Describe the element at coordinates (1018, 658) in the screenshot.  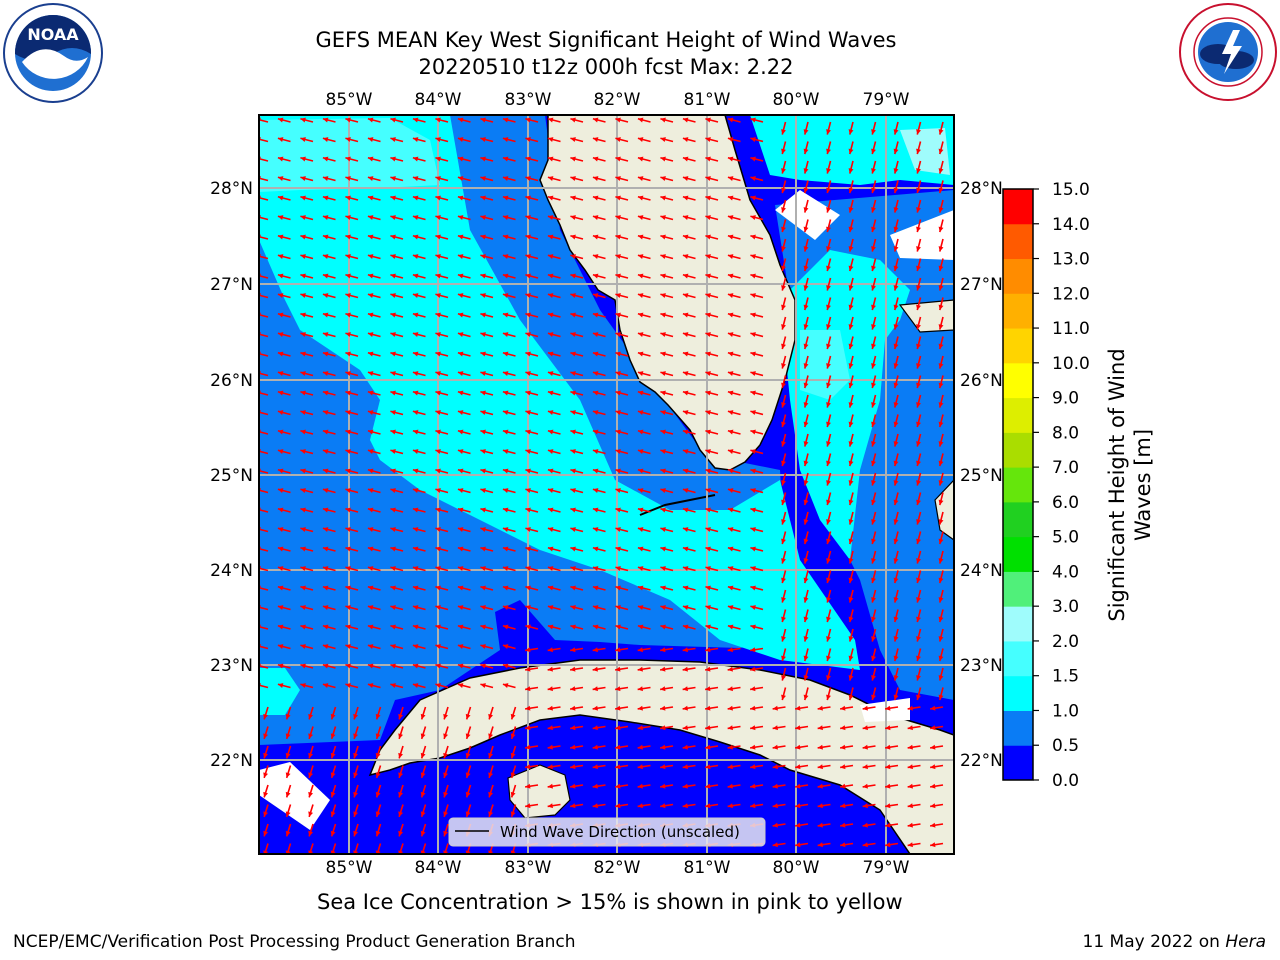
I see `colorbar-swatch` at that location.